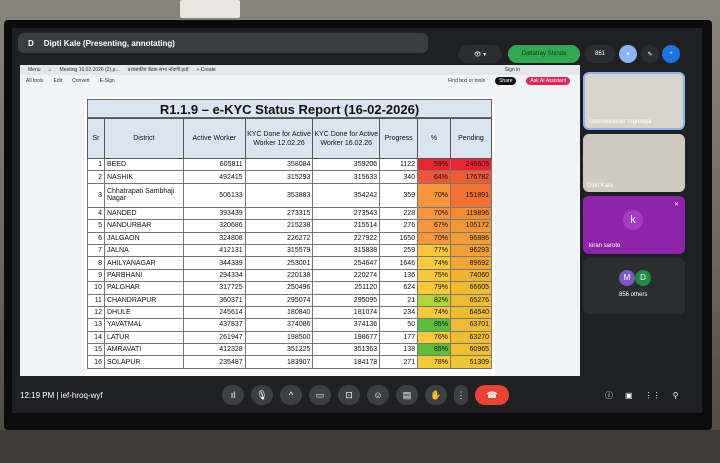 This screenshot has width=720, height=463. Describe the element at coordinates (143, 312) in the screenshot. I see `cell-district: DHULE` at that location.